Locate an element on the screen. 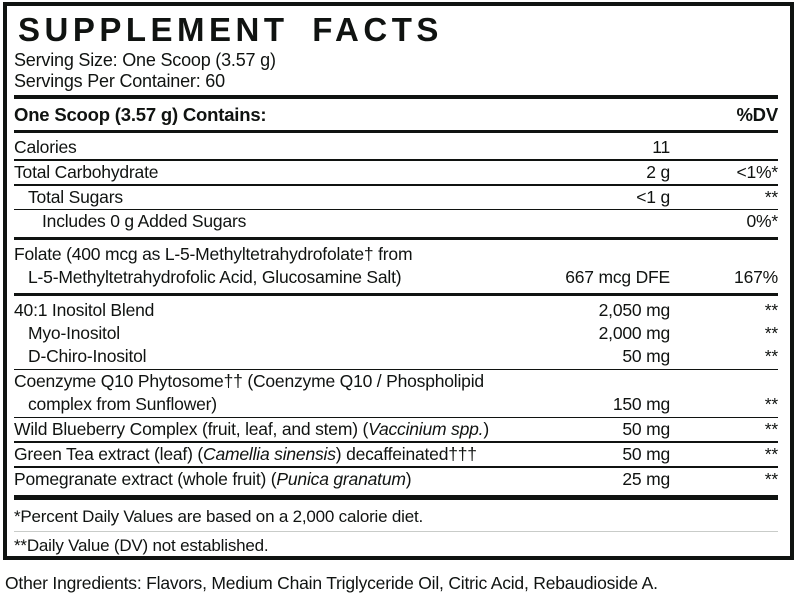 Image resolution: width=798 pixels, height=602 pixels. footnote-divider-bar is located at coordinates (396, 497).